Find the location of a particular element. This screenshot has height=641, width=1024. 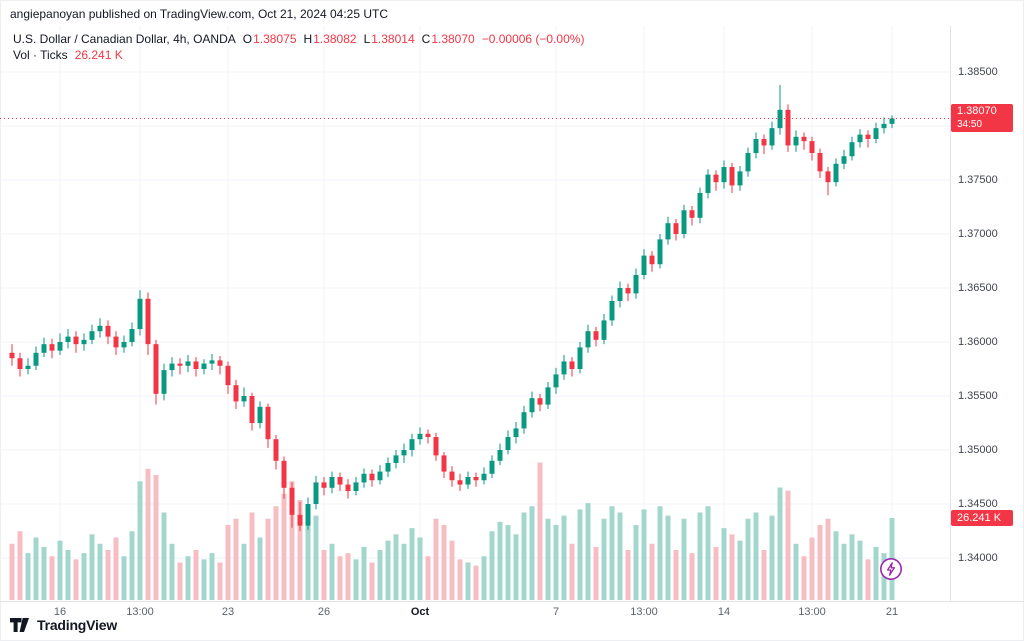

change-value: −0.00006 (−0.00%) is located at coordinates (533, 39).